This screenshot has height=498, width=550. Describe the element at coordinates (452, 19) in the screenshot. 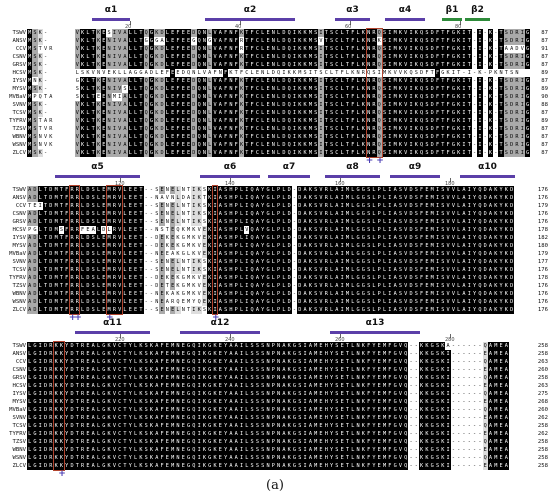

I see `strand-bar` at that location.